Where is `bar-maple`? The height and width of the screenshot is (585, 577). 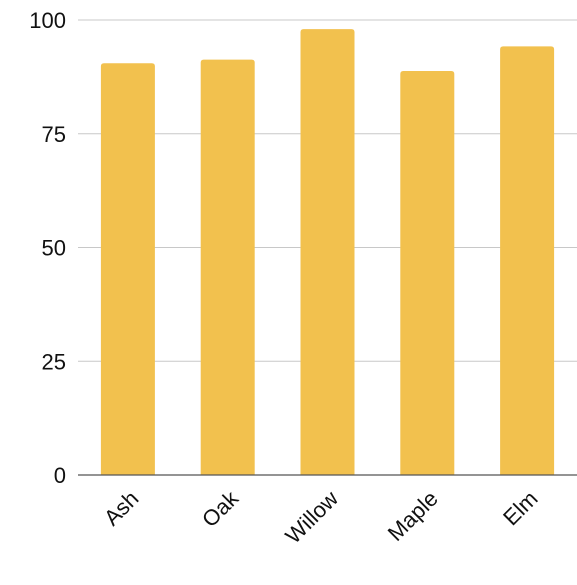
bar-maple is located at coordinates (427, 273).